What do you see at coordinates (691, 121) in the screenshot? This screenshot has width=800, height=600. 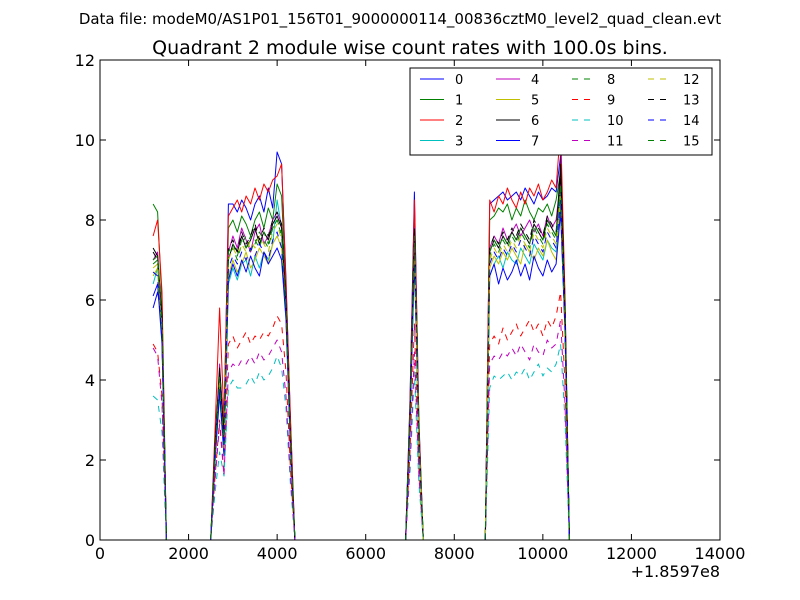 I see `legend-label-14: 14` at bounding box center [691, 121].